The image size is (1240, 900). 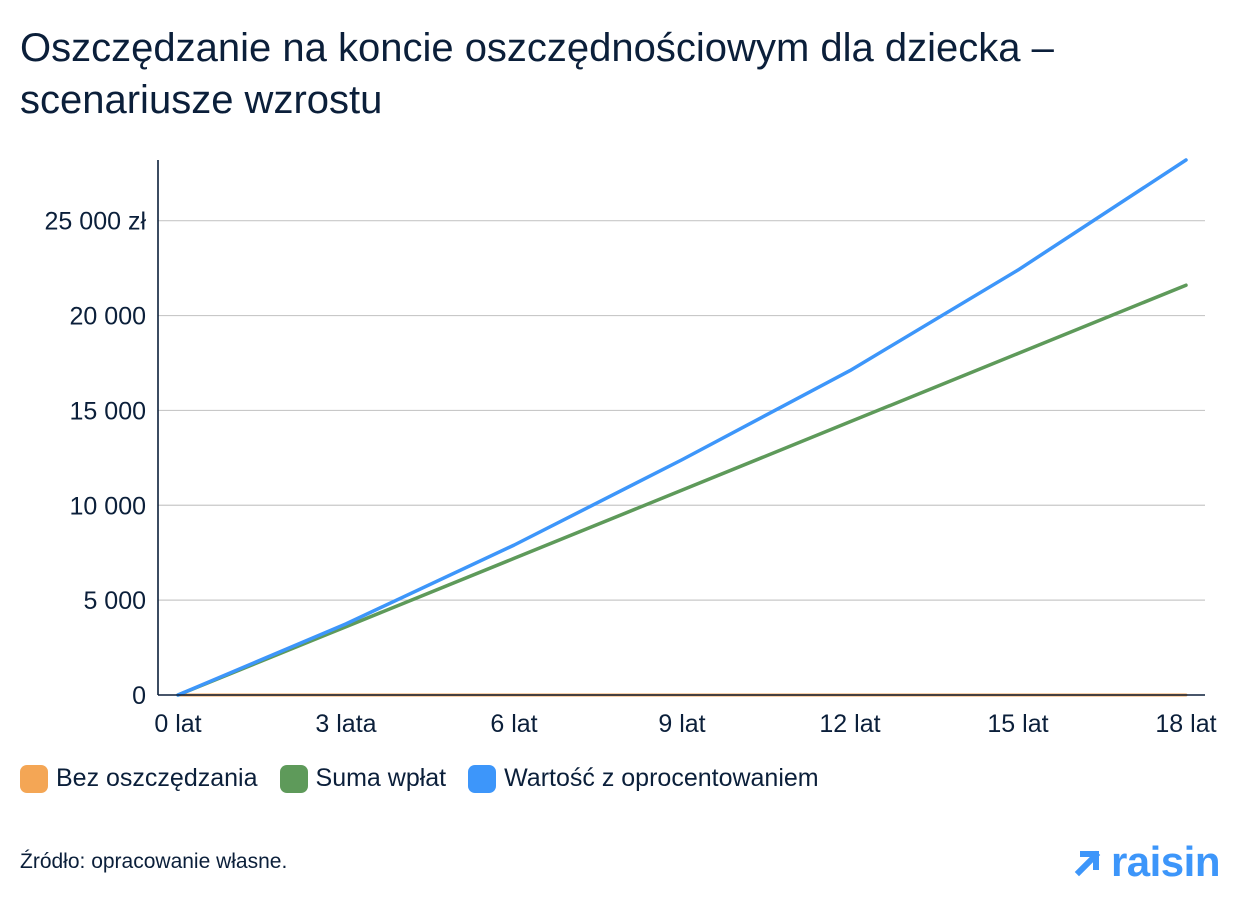 What do you see at coordinates (108, 411) in the screenshot?
I see `y-tick-label: 15 000` at bounding box center [108, 411].